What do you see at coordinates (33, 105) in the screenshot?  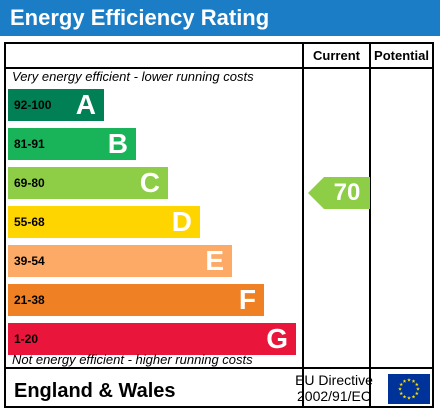 I see `band-range: 92-100` at bounding box center [33, 105].